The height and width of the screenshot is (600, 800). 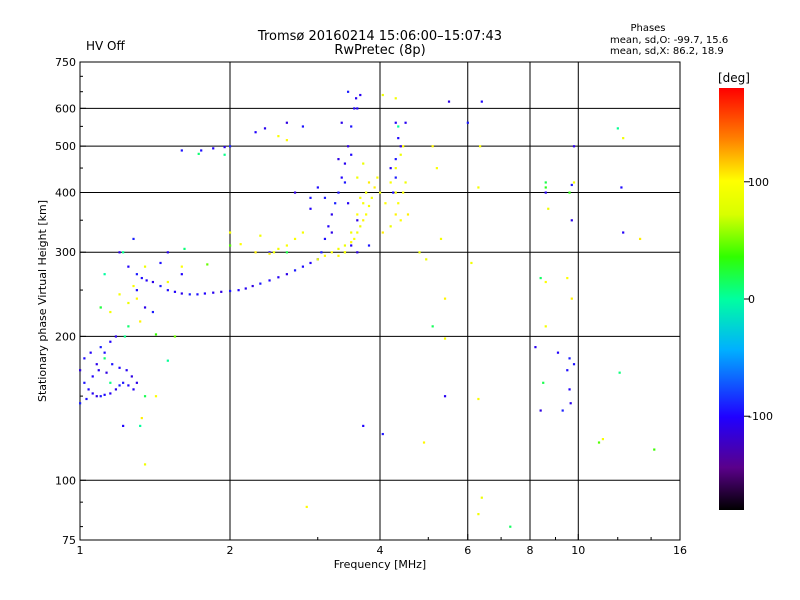 I want to click on phases-title: Phases, so click(x=647, y=28).